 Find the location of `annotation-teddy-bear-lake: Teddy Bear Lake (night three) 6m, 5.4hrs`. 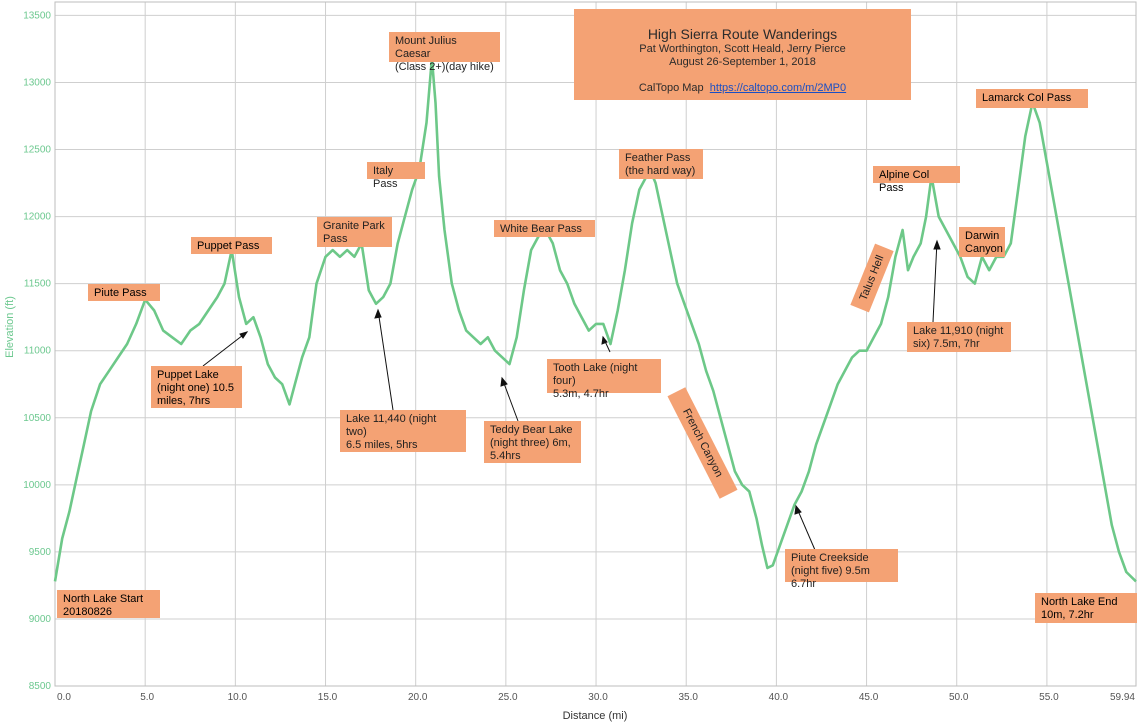

annotation-teddy-bear-lake: Teddy Bear Lake (night three) 6m, 5.4hrs is located at coordinates (532, 442).